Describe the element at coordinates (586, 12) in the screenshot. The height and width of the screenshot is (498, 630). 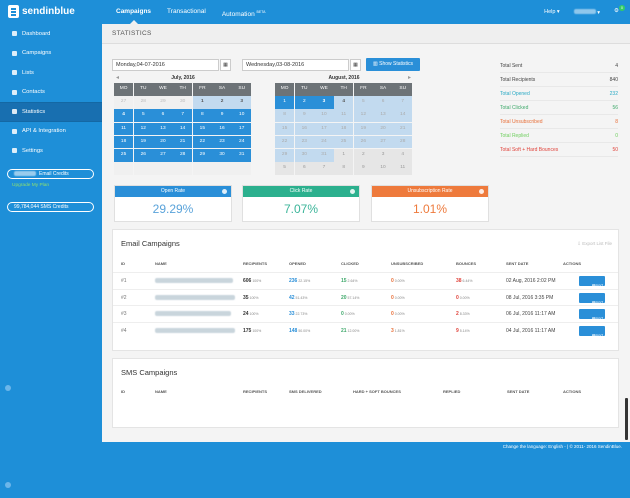
I see `account-menu: ▾` at that location.